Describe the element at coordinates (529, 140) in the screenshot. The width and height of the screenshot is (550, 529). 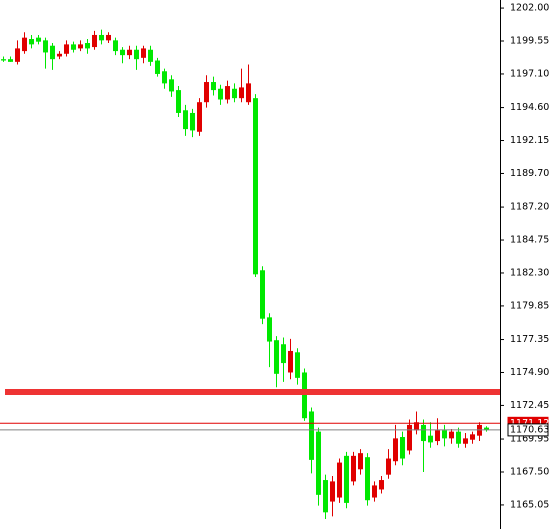
I see `y-tick-label: 1192.15` at that location.